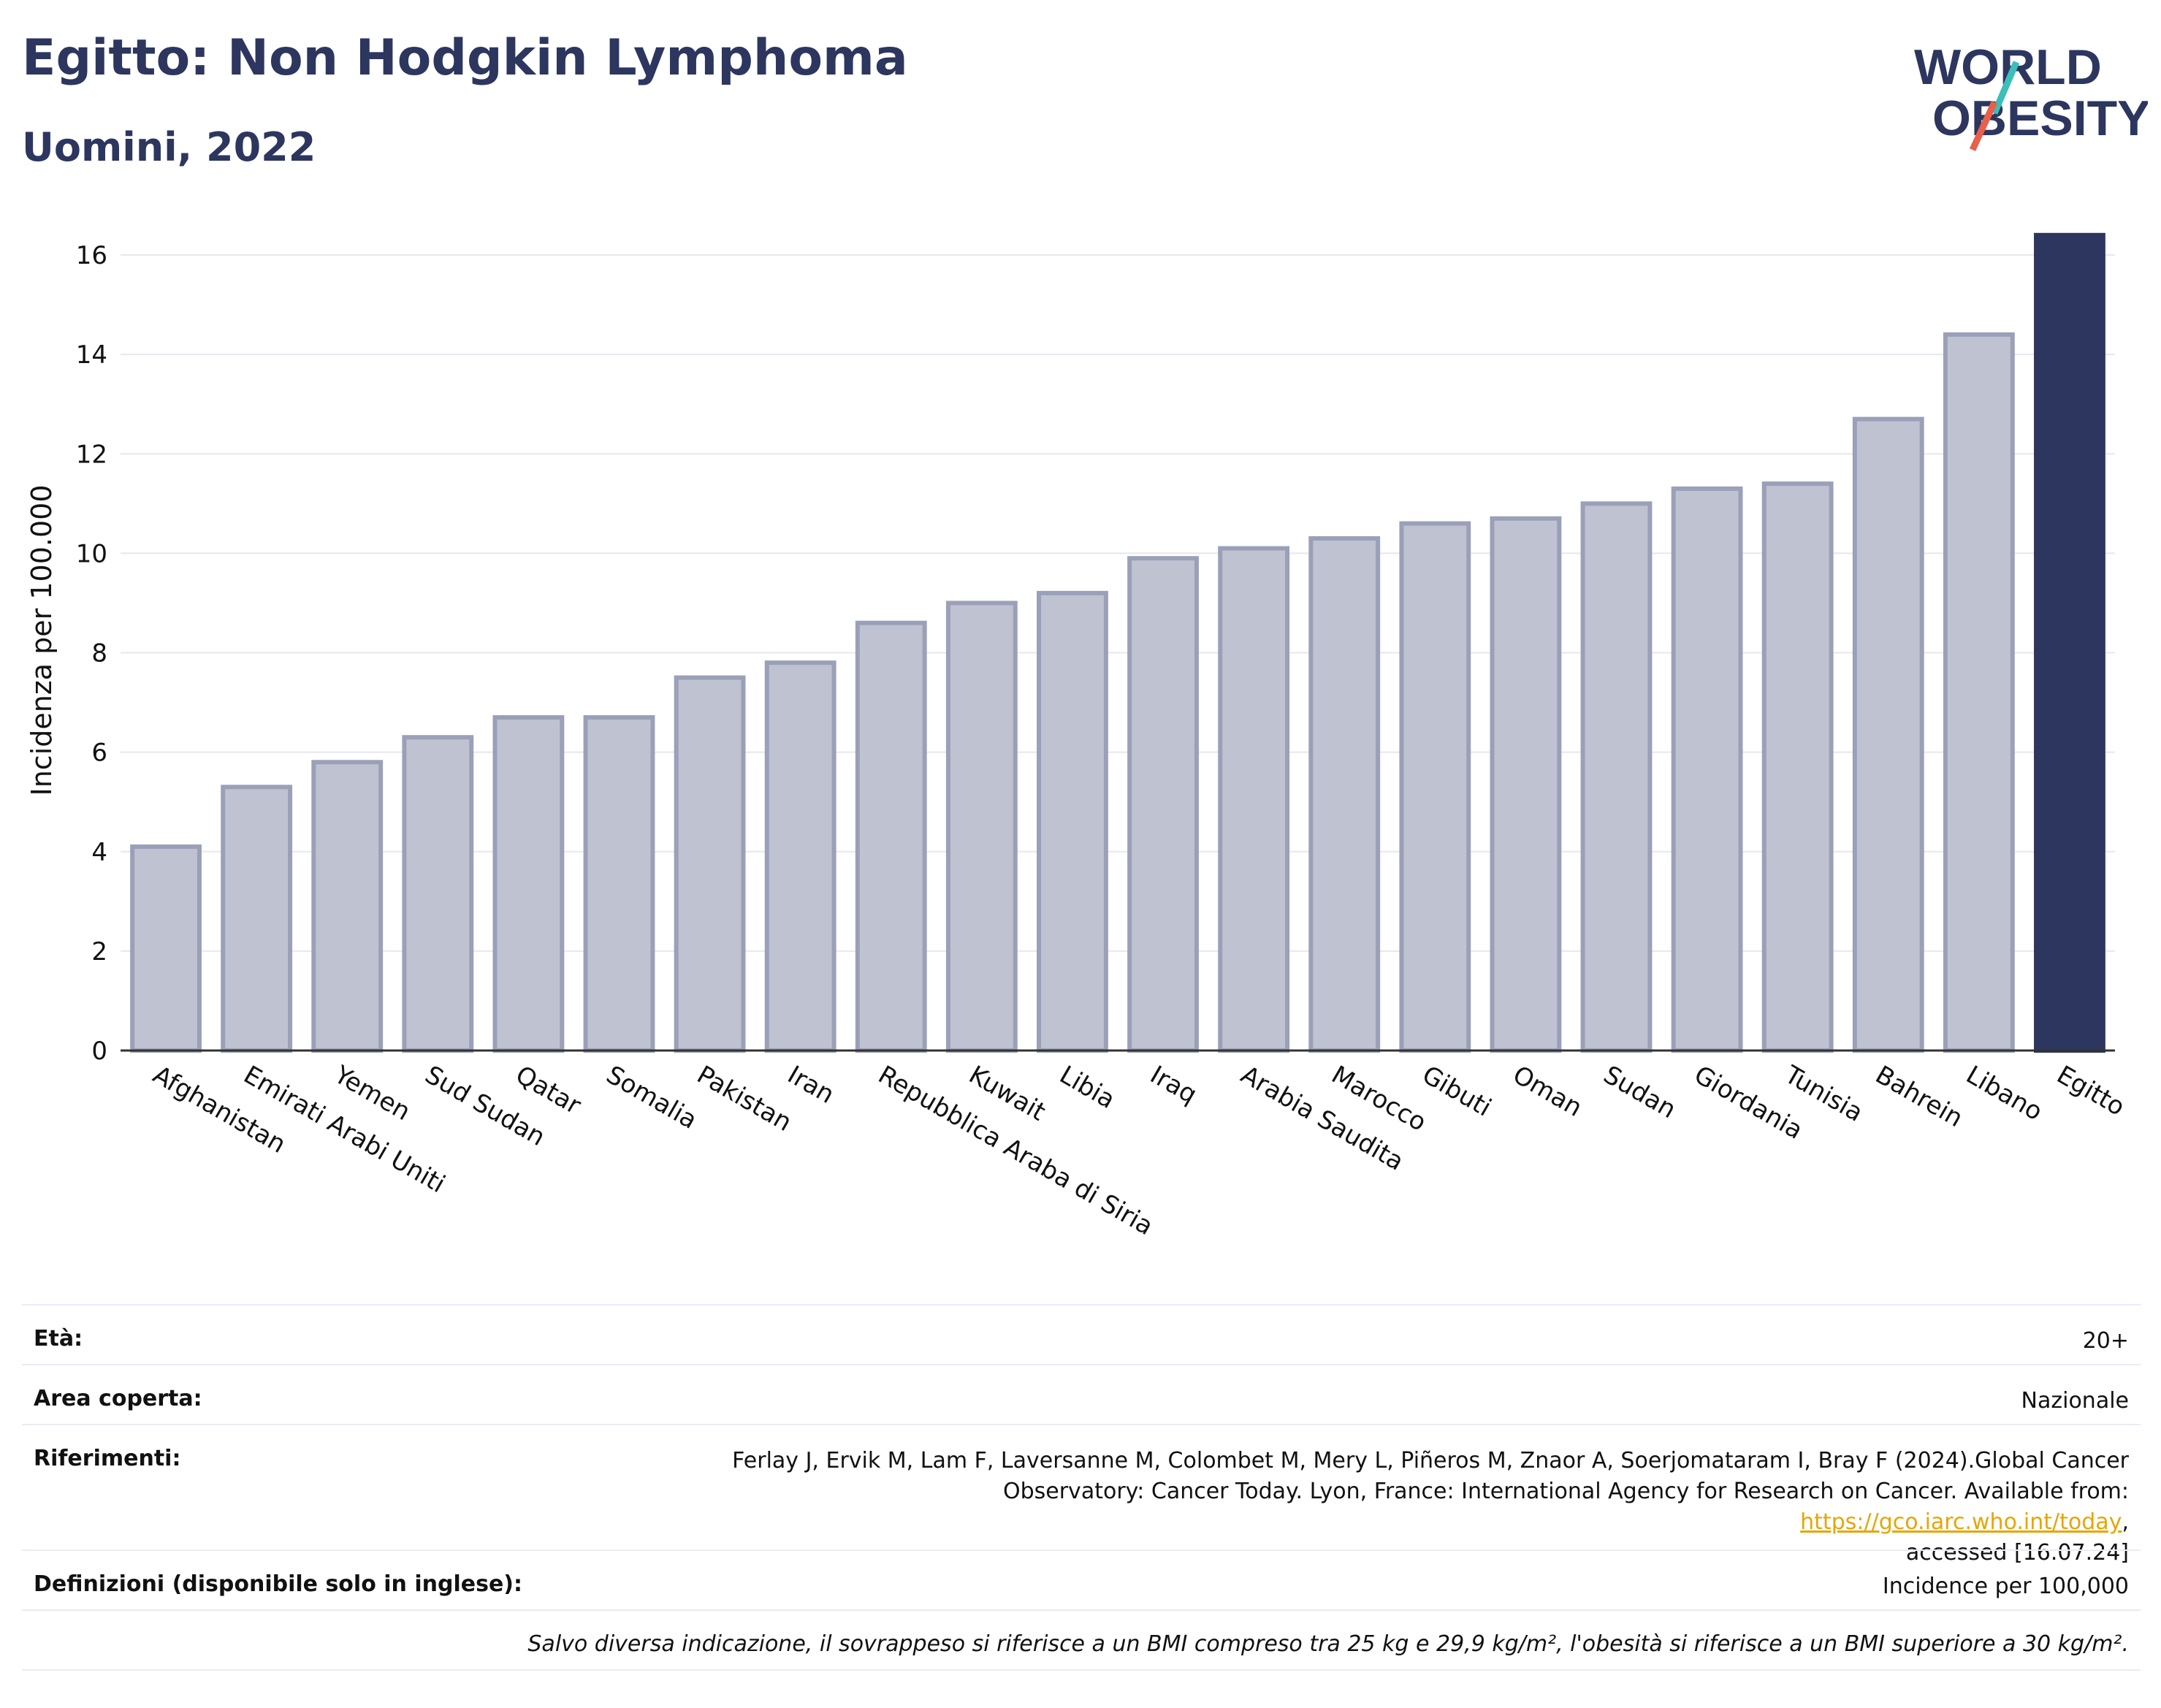  Describe the element at coordinates (528, 883) in the screenshot. I see `bar-qatar` at that location.